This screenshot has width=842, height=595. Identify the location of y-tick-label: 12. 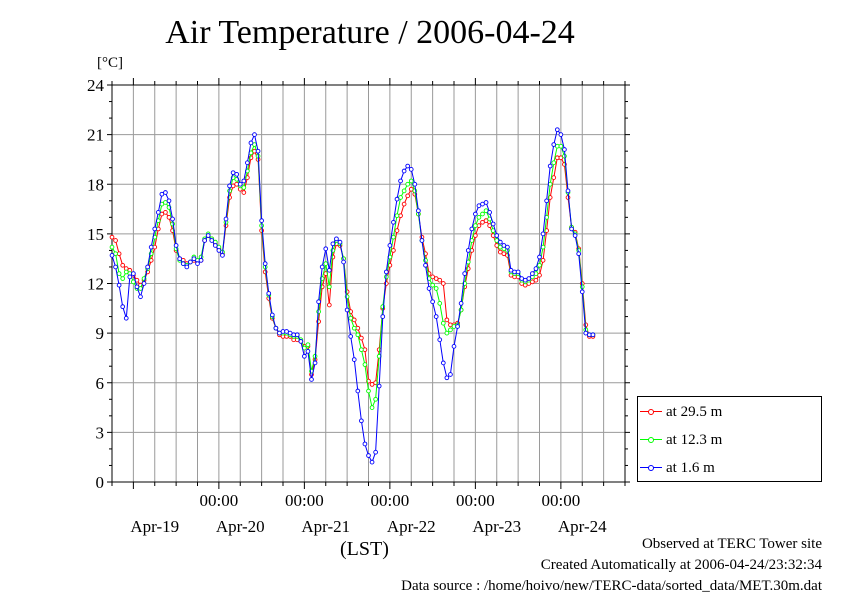
(95, 284).